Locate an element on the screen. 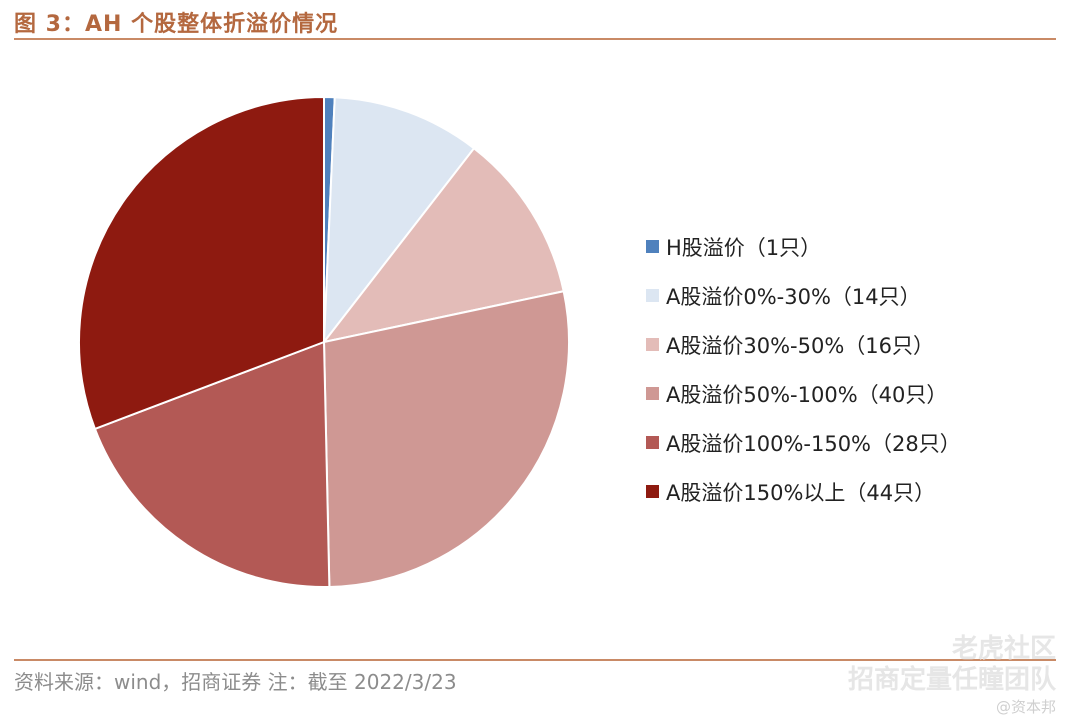 This screenshot has width=1080, height=717. top-divider is located at coordinates (535, 39).